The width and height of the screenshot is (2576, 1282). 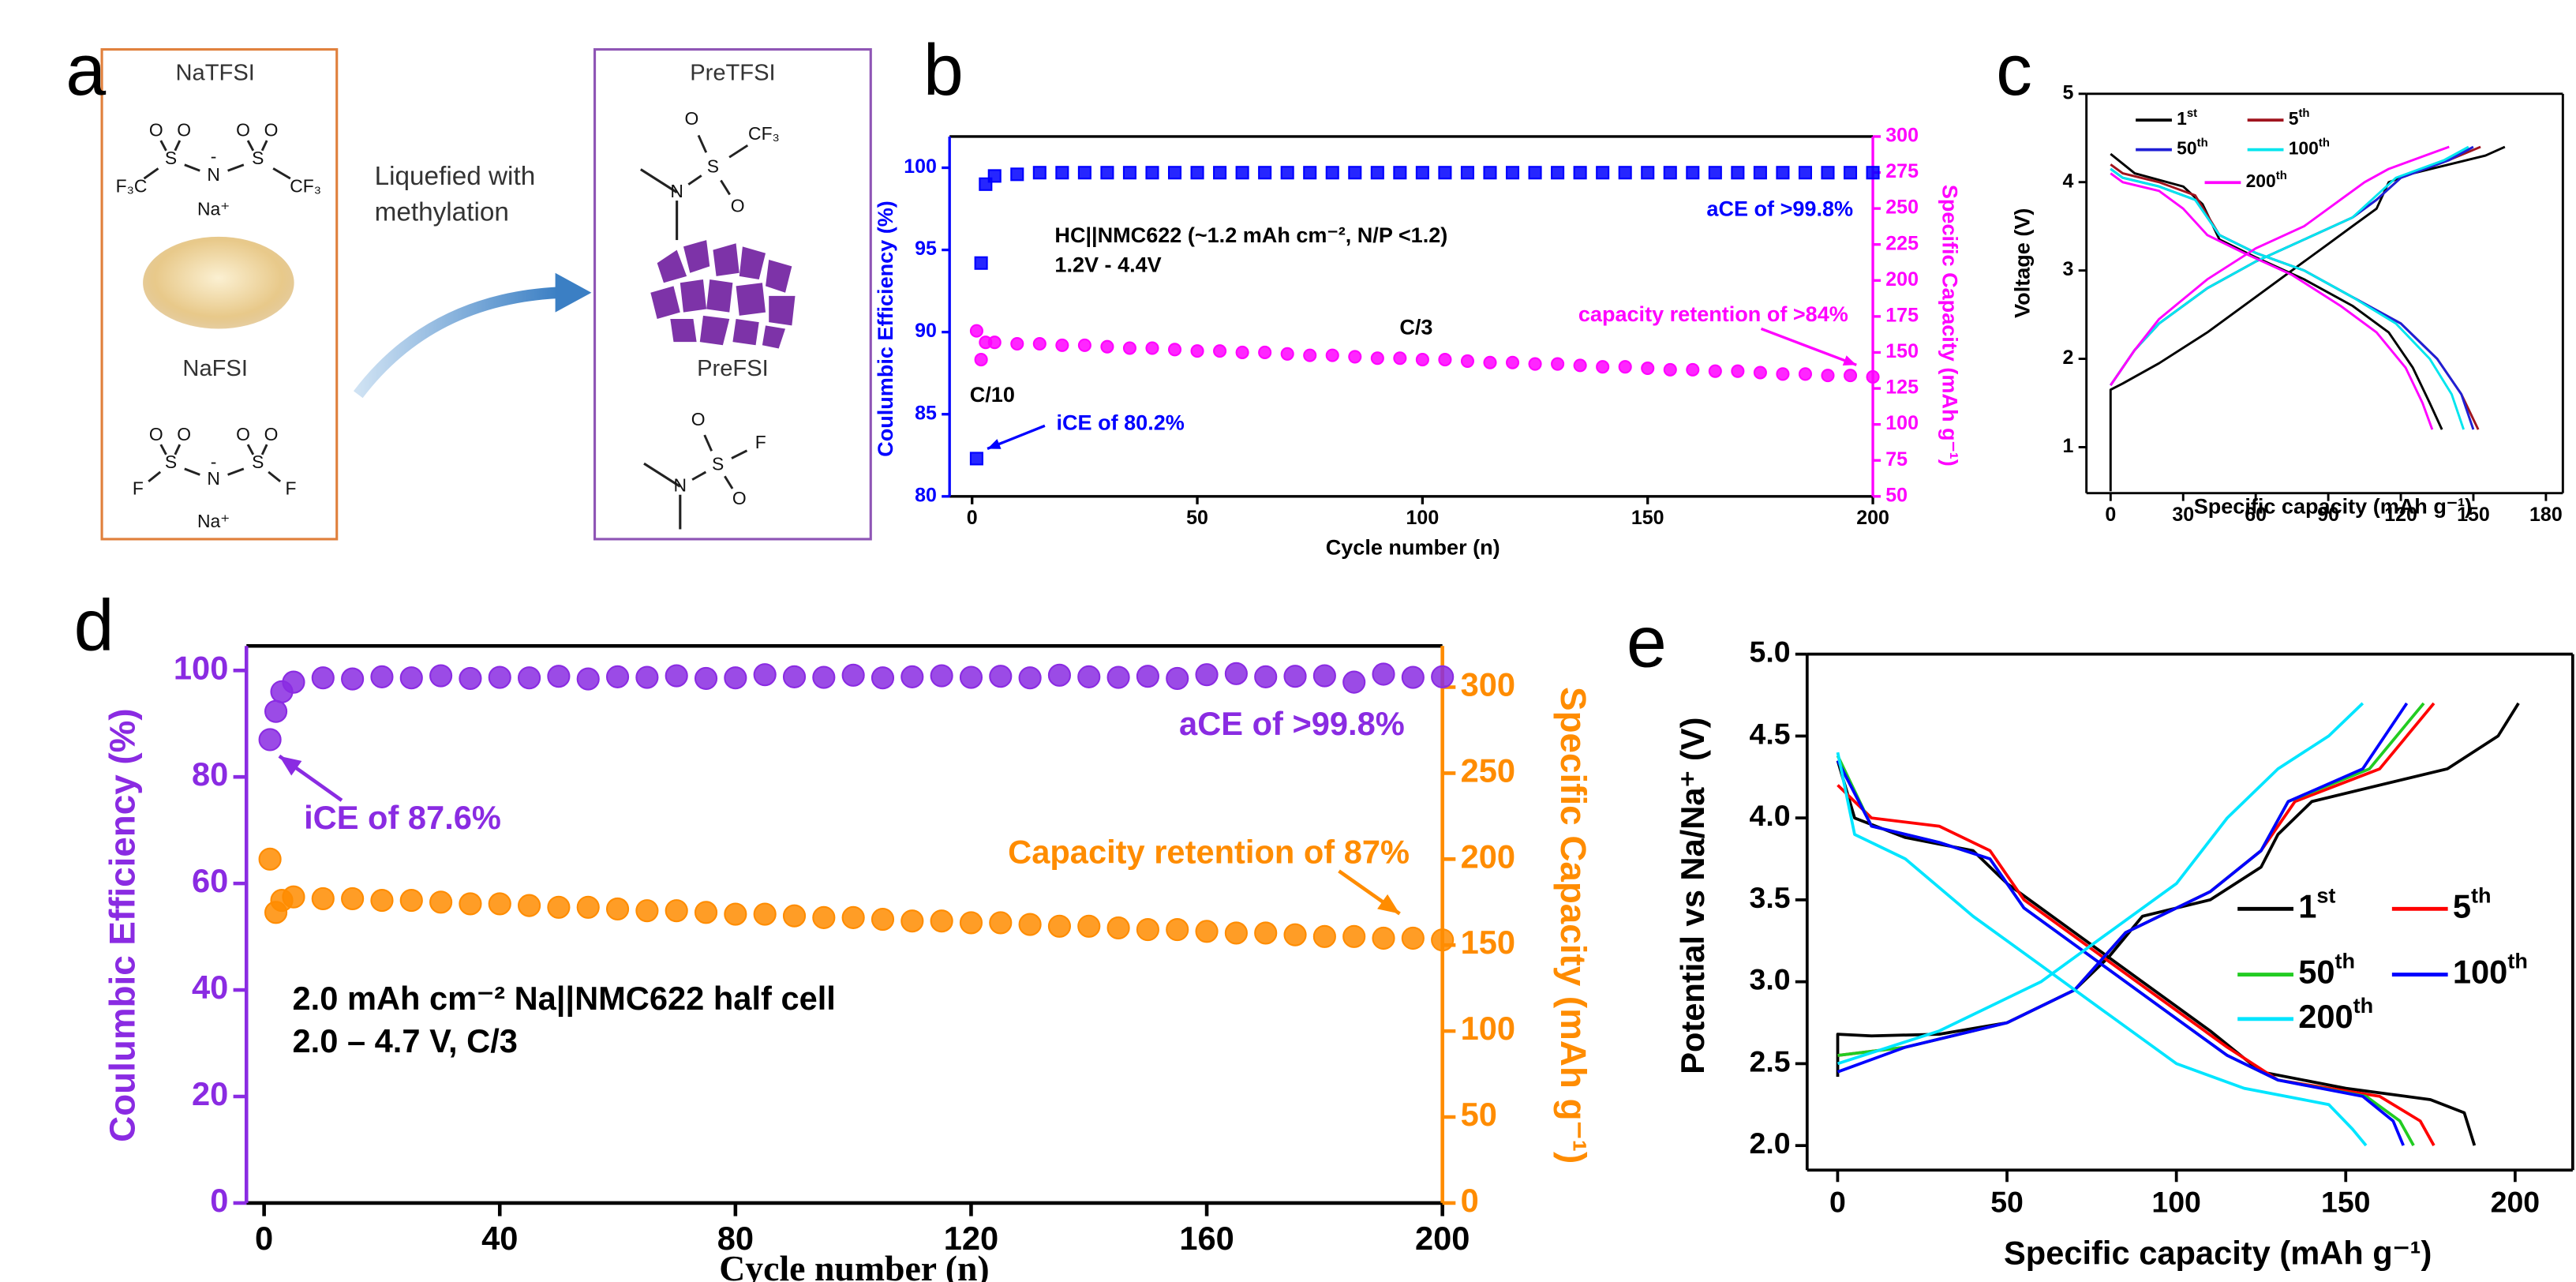 I want to click on annotation: aCE of >99.8%, so click(x=1292, y=723).